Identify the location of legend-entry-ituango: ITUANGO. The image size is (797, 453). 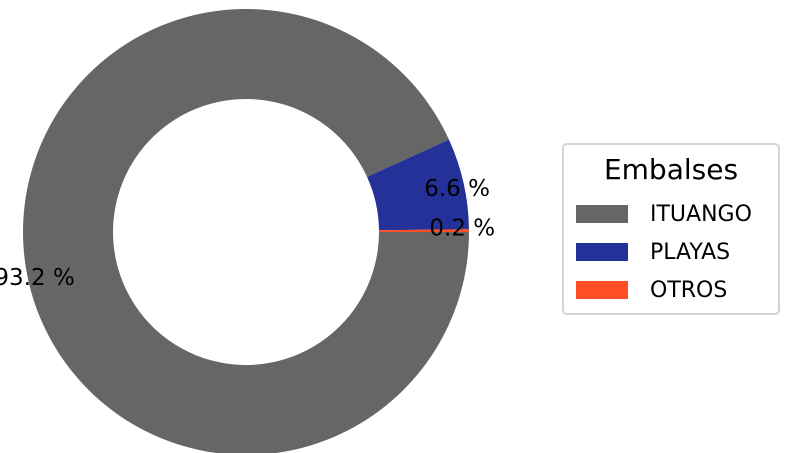
(664, 214).